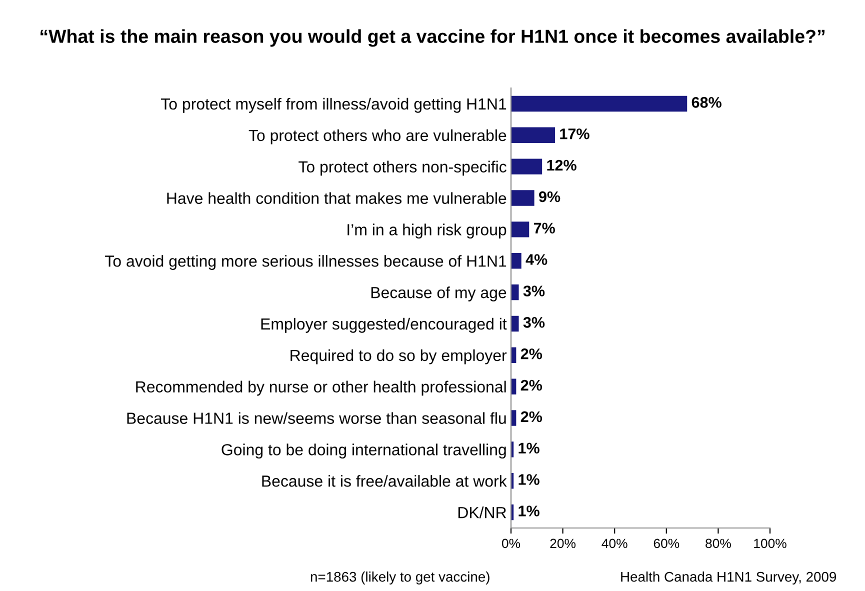  I want to click on data-label: 12%, so click(561, 165).